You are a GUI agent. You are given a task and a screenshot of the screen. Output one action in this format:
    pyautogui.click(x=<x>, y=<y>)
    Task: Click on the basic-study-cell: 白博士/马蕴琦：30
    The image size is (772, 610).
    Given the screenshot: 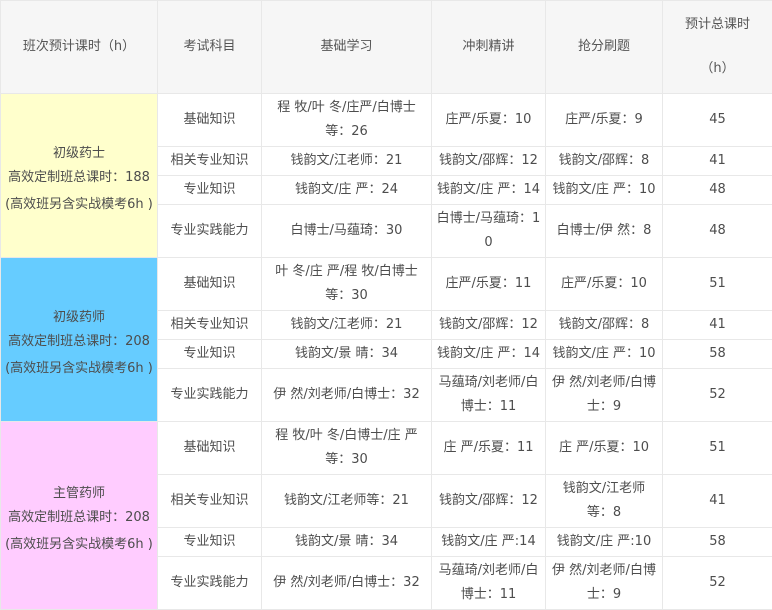 What is the action you would take?
    pyautogui.click(x=347, y=231)
    